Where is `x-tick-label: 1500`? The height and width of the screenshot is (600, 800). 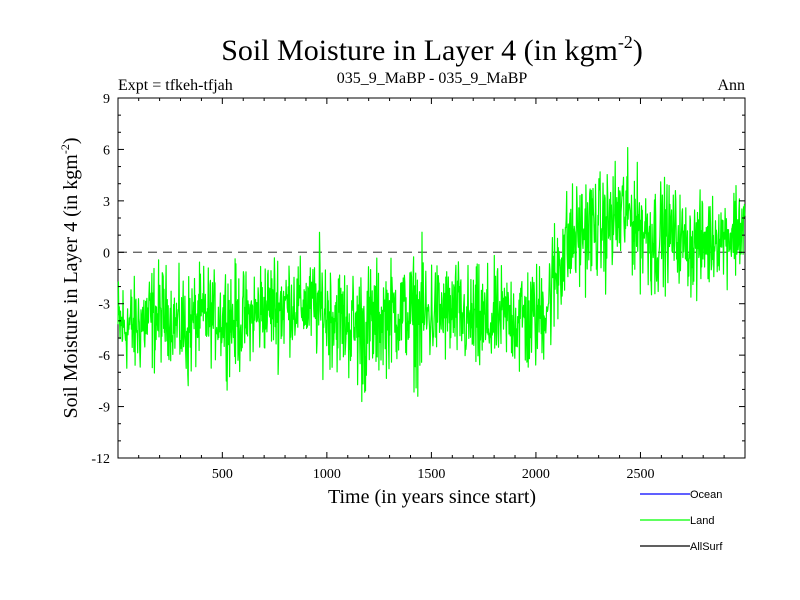 x-tick-label: 1500 is located at coordinates (431, 474).